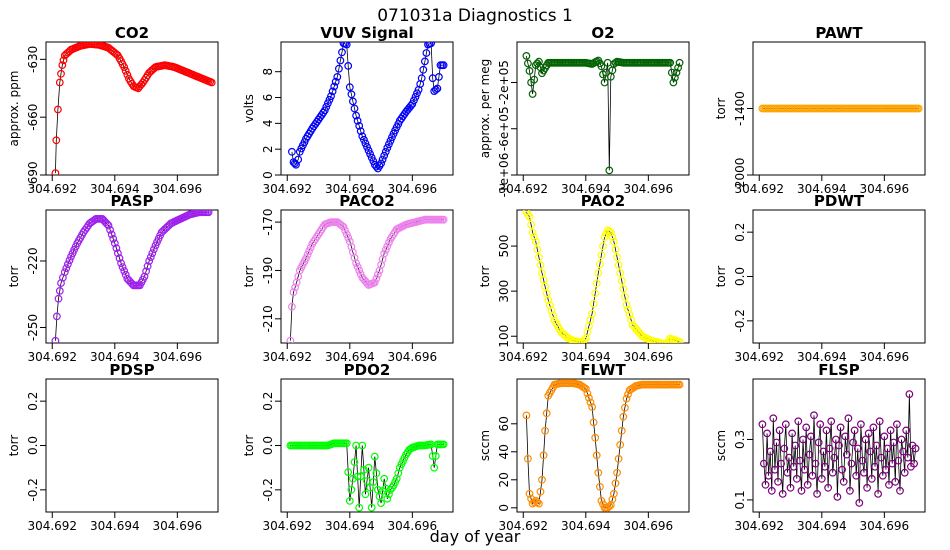 The height and width of the screenshot is (550, 950). What do you see at coordinates (603, 445) in the screenshot?
I see `data-layer-flwt` at bounding box center [603, 445].